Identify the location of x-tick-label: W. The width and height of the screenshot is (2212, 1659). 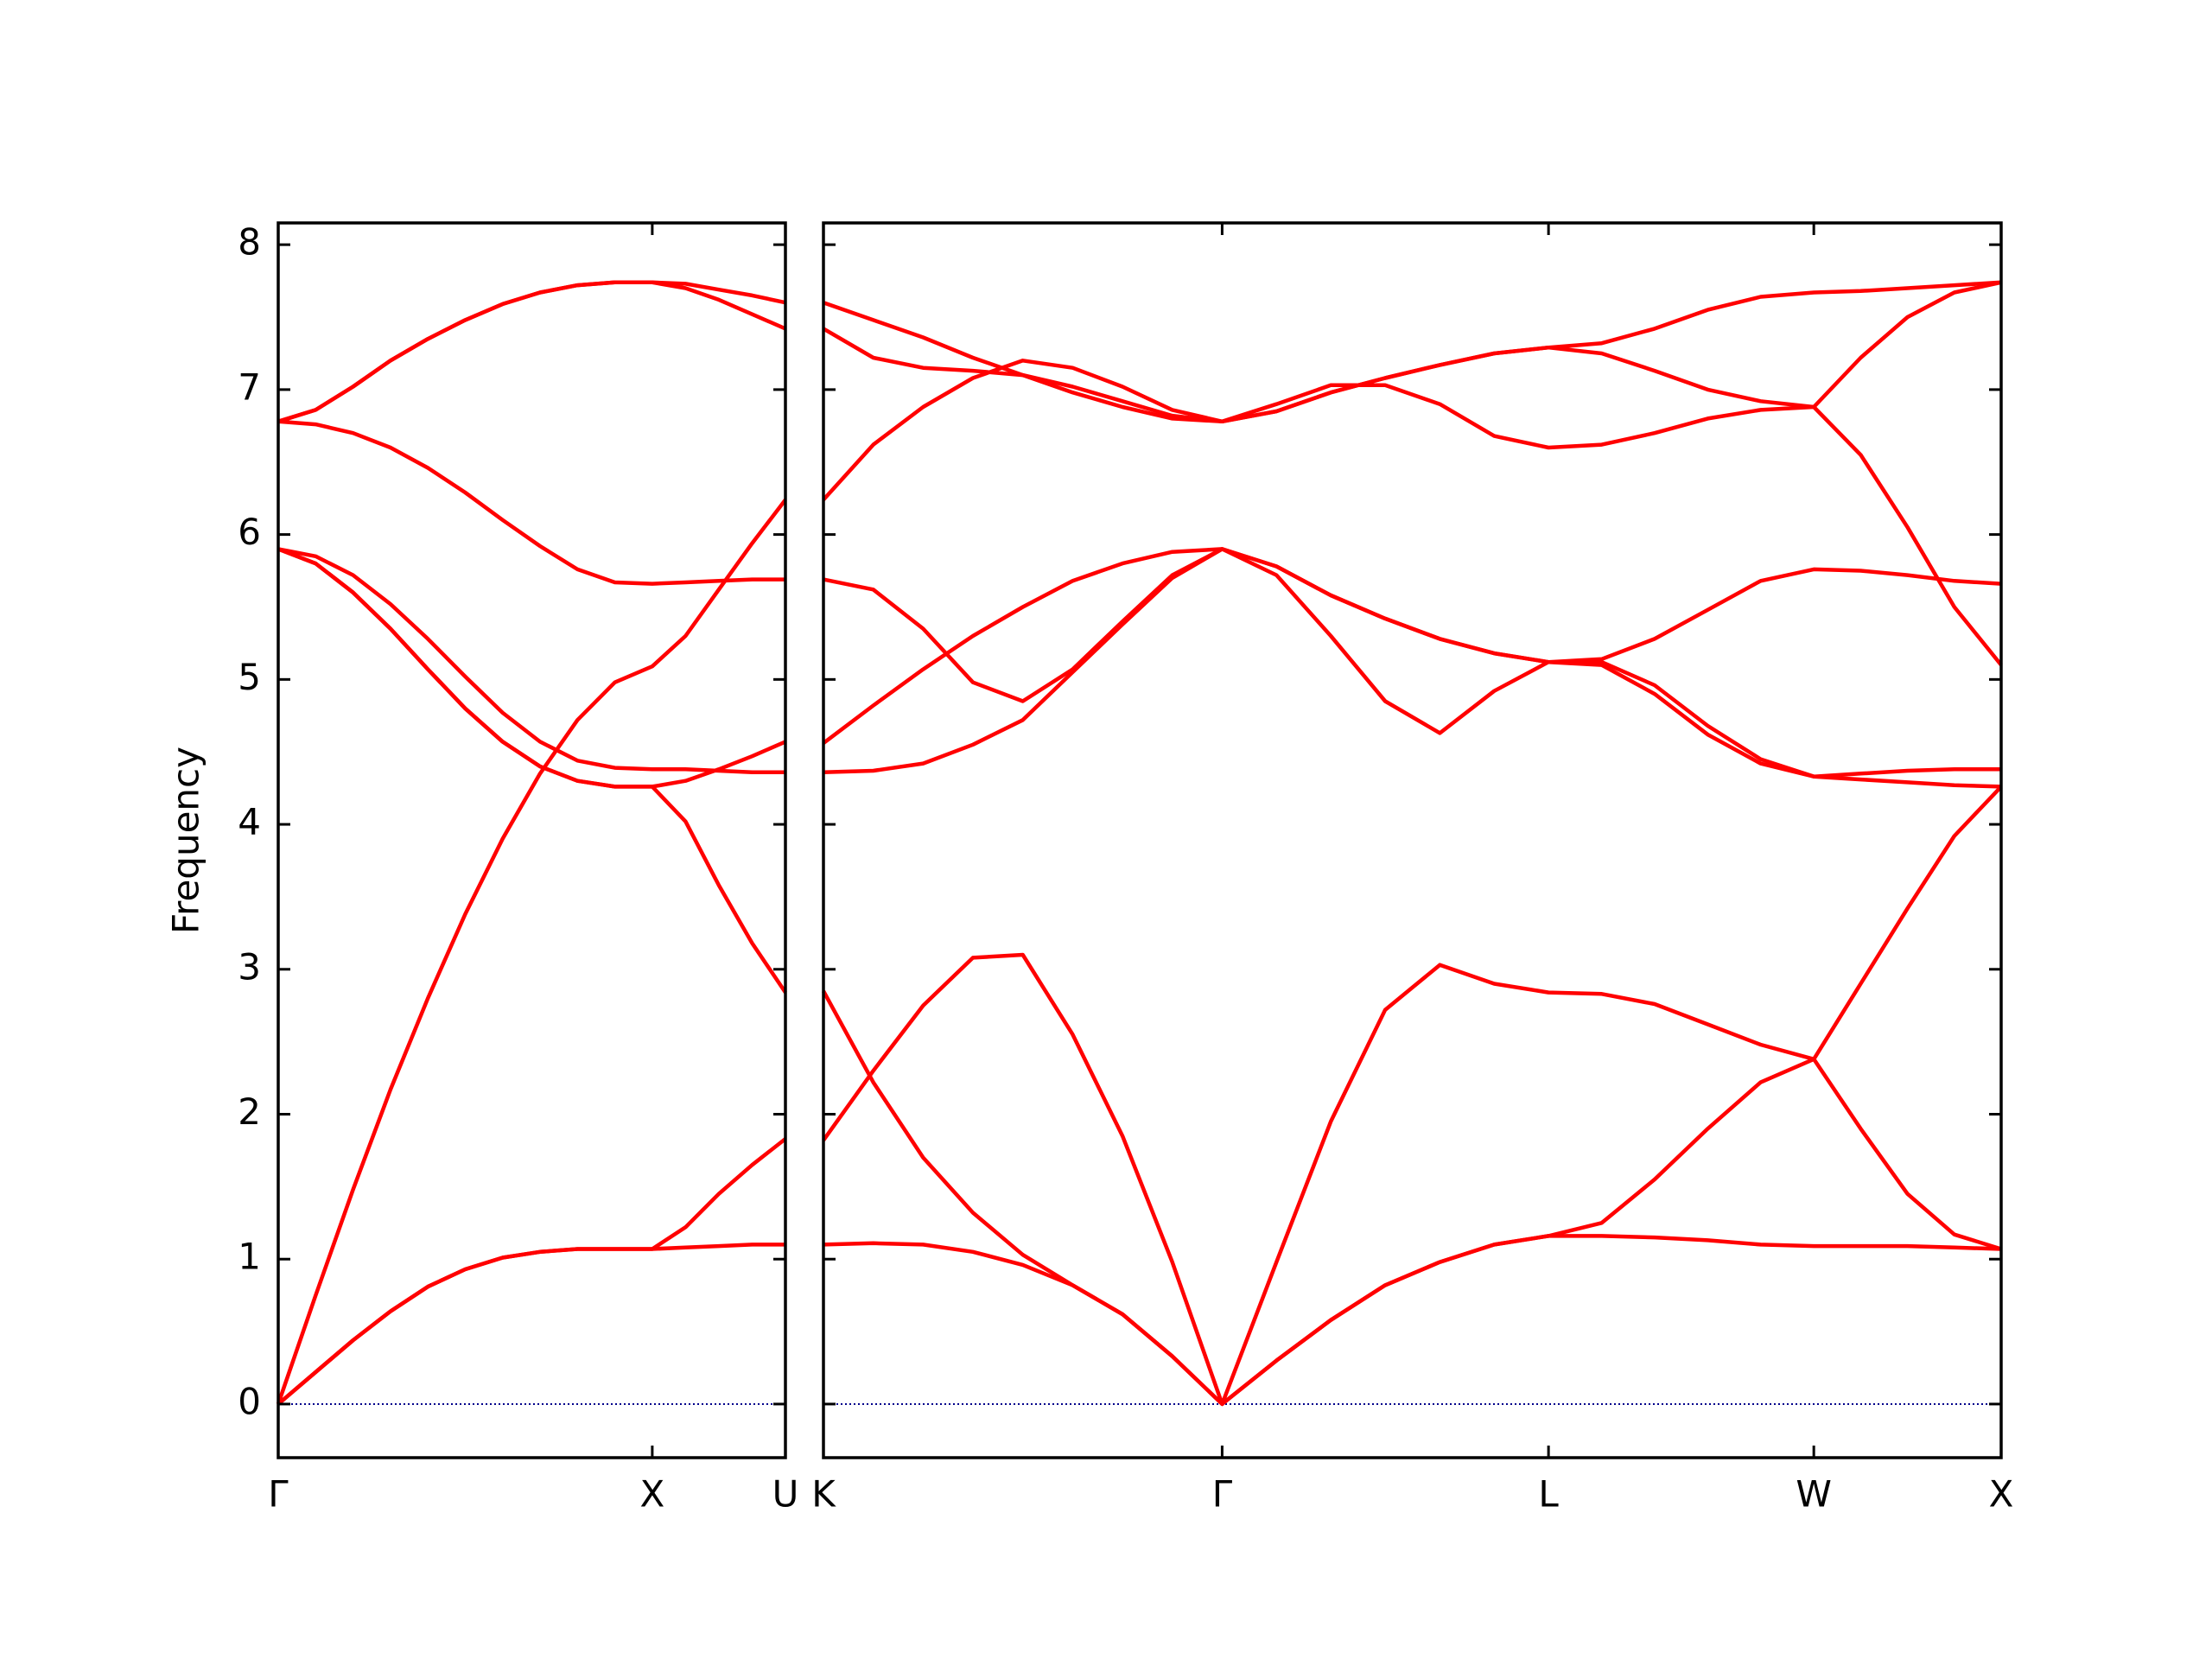
(1814, 1494).